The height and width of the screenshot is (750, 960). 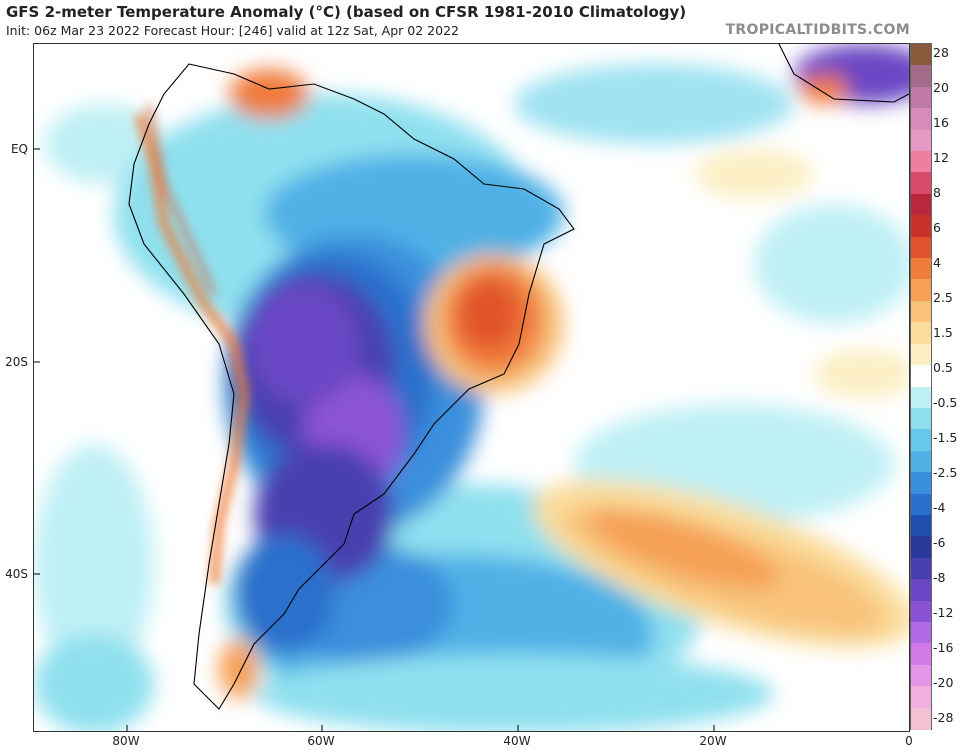 I want to click on lat-label-20s: 20S, so click(x=16, y=362).